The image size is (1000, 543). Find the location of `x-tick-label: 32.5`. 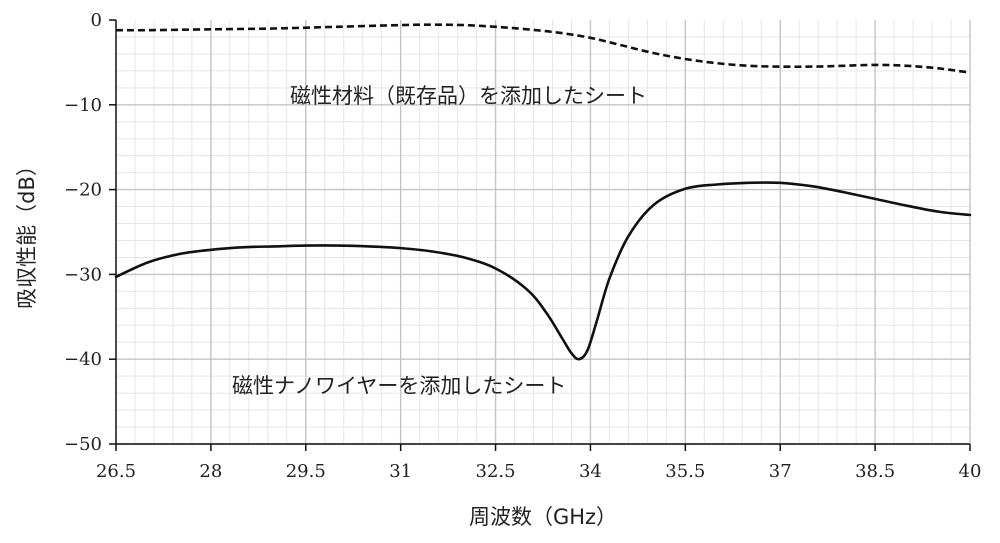

x-tick-label: 32.5 is located at coordinates (496, 471).